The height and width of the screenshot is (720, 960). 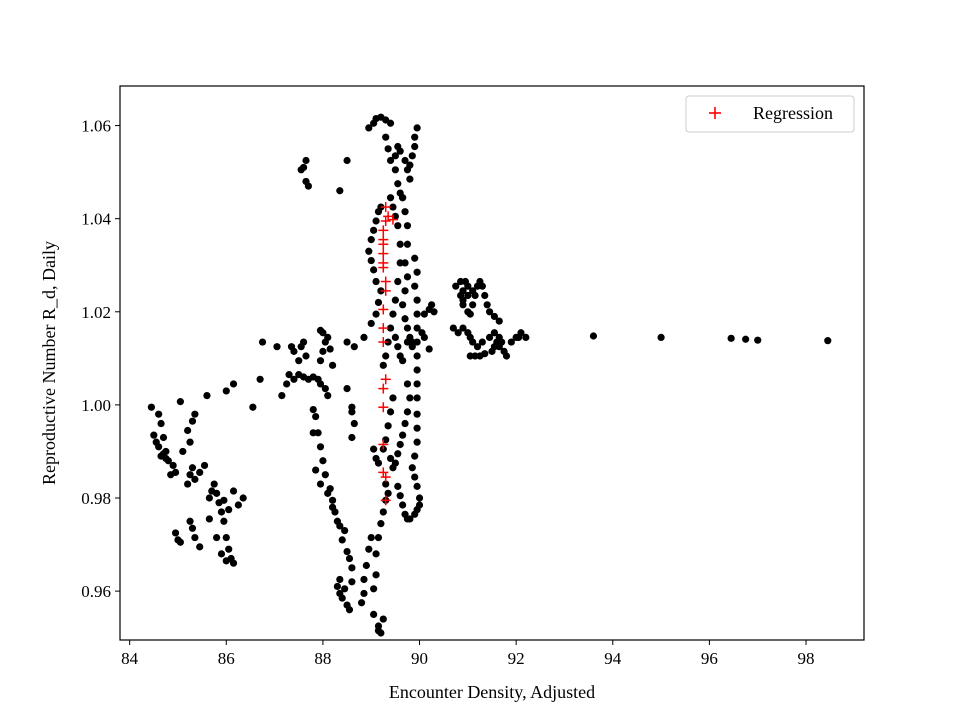 I want to click on x-tick-label: 90, so click(x=419, y=658).